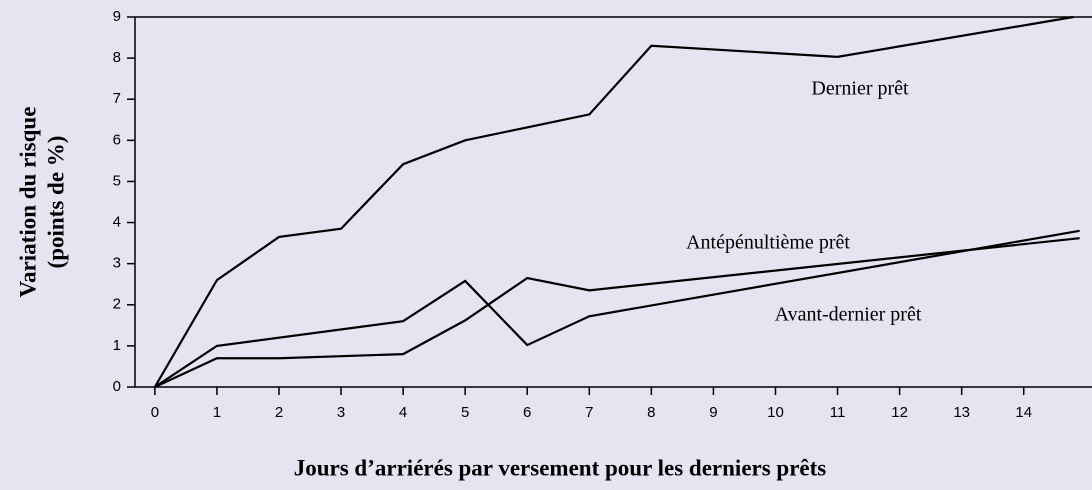 Image resolution: width=1092 pixels, height=490 pixels. What do you see at coordinates (117, 180) in the screenshot?
I see `y-tick-label: 5` at bounding box center [117, 180].